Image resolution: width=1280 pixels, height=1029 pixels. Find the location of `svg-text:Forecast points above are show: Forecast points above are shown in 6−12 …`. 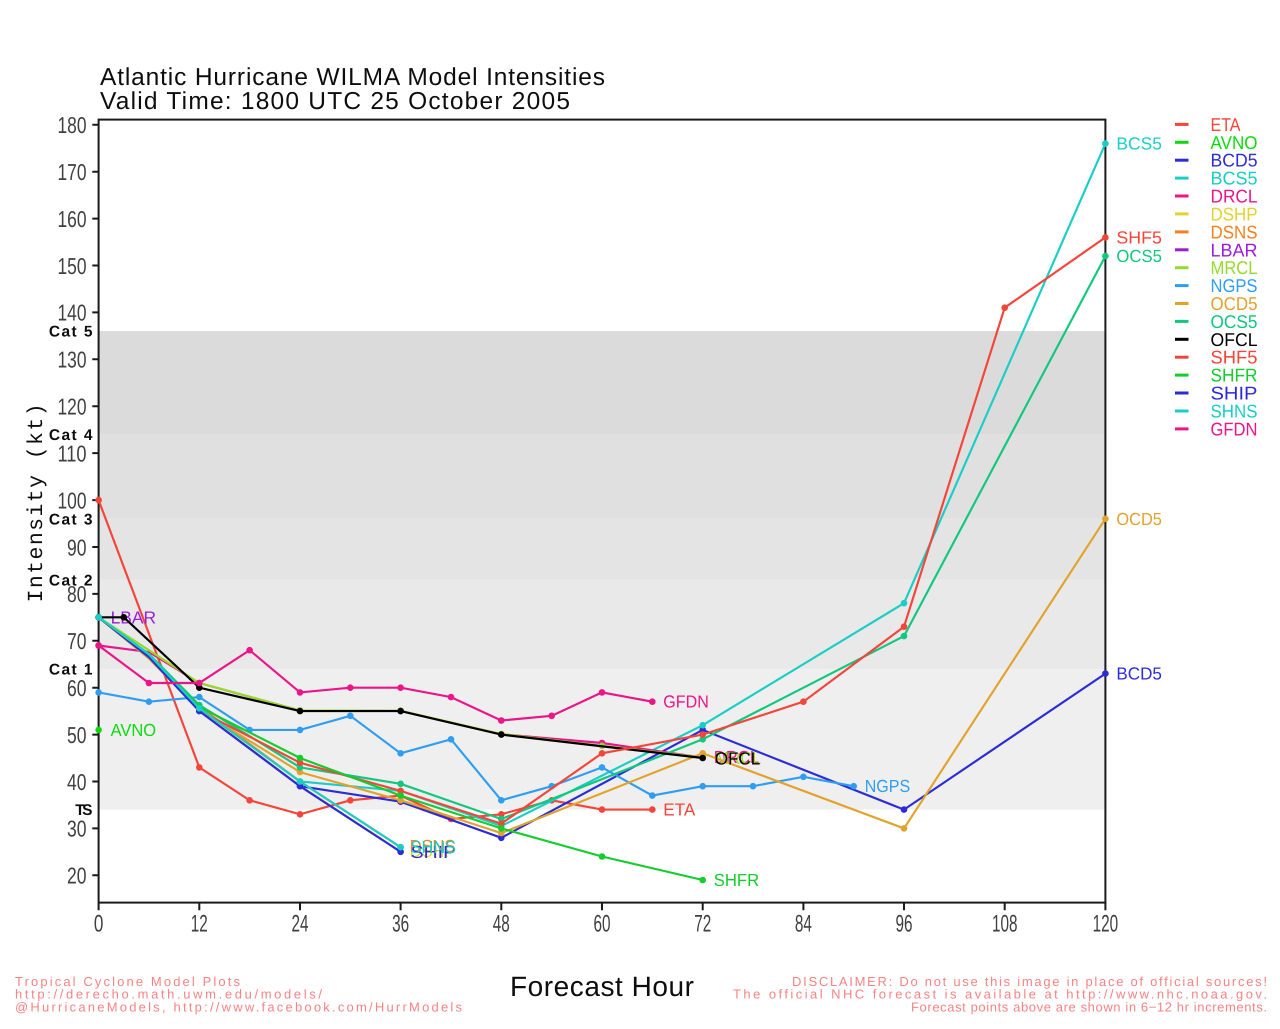

svg-text:Forecast points above are show: Forecast points above are shown in 6−12 … is located at coordinates (1089, 1006).